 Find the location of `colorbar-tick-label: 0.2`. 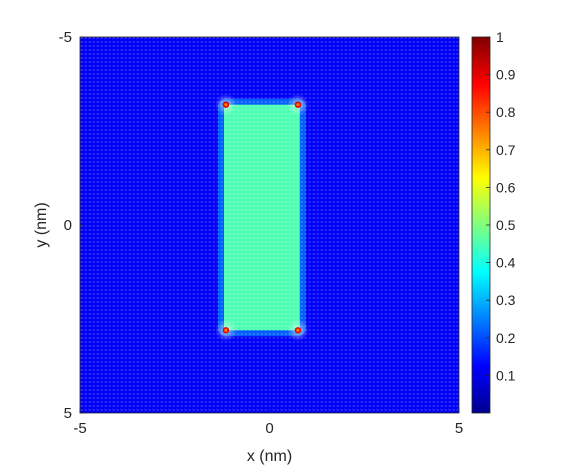

colorbar-tick-label: 0.2 is located at coordinates (506, 338).